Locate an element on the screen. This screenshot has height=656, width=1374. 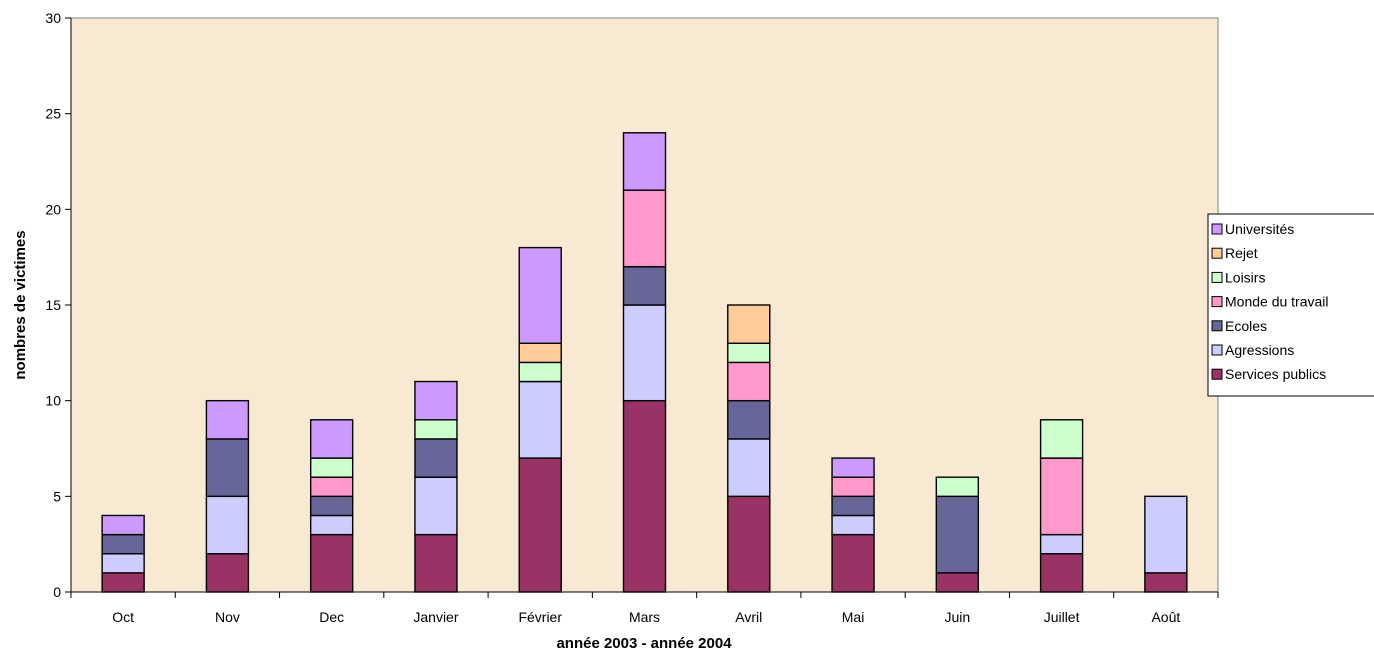
legend-label-rejet: Rejet is located at coordinates (1241, 253).